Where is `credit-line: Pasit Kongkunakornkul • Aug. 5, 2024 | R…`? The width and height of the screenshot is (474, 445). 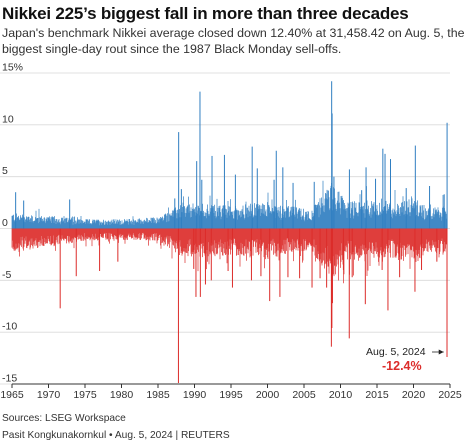
credit-line: Pasit Kongkunakornkul • Aug. 5, 2024 | R… is located at coordinates (116, 435).